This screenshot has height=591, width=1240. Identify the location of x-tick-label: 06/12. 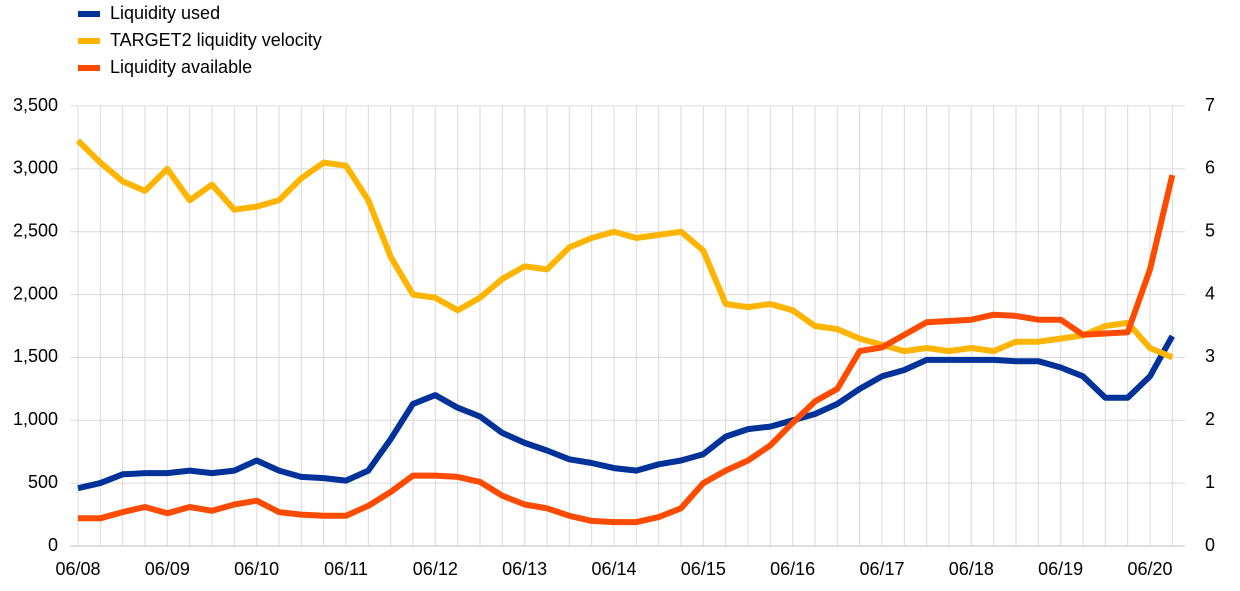
(435, 569).